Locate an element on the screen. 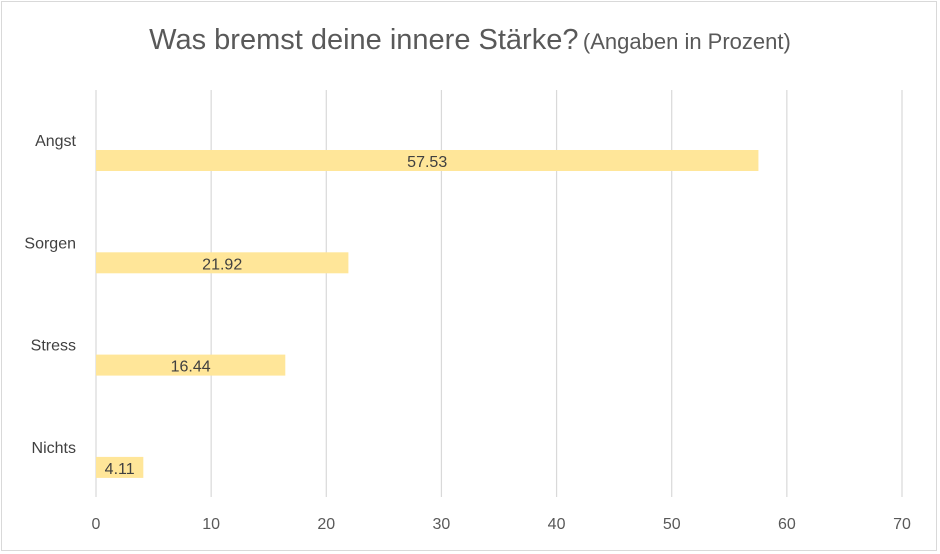 The height and width of the screenshot is (554, 940). data-label: 57.53 is located at coordinates (427, 162).